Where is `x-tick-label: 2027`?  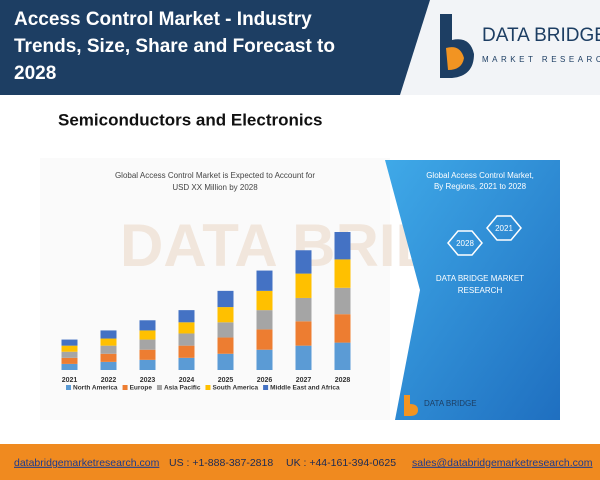 x-tick-label: 2027 is located at coordinates (304, 380).